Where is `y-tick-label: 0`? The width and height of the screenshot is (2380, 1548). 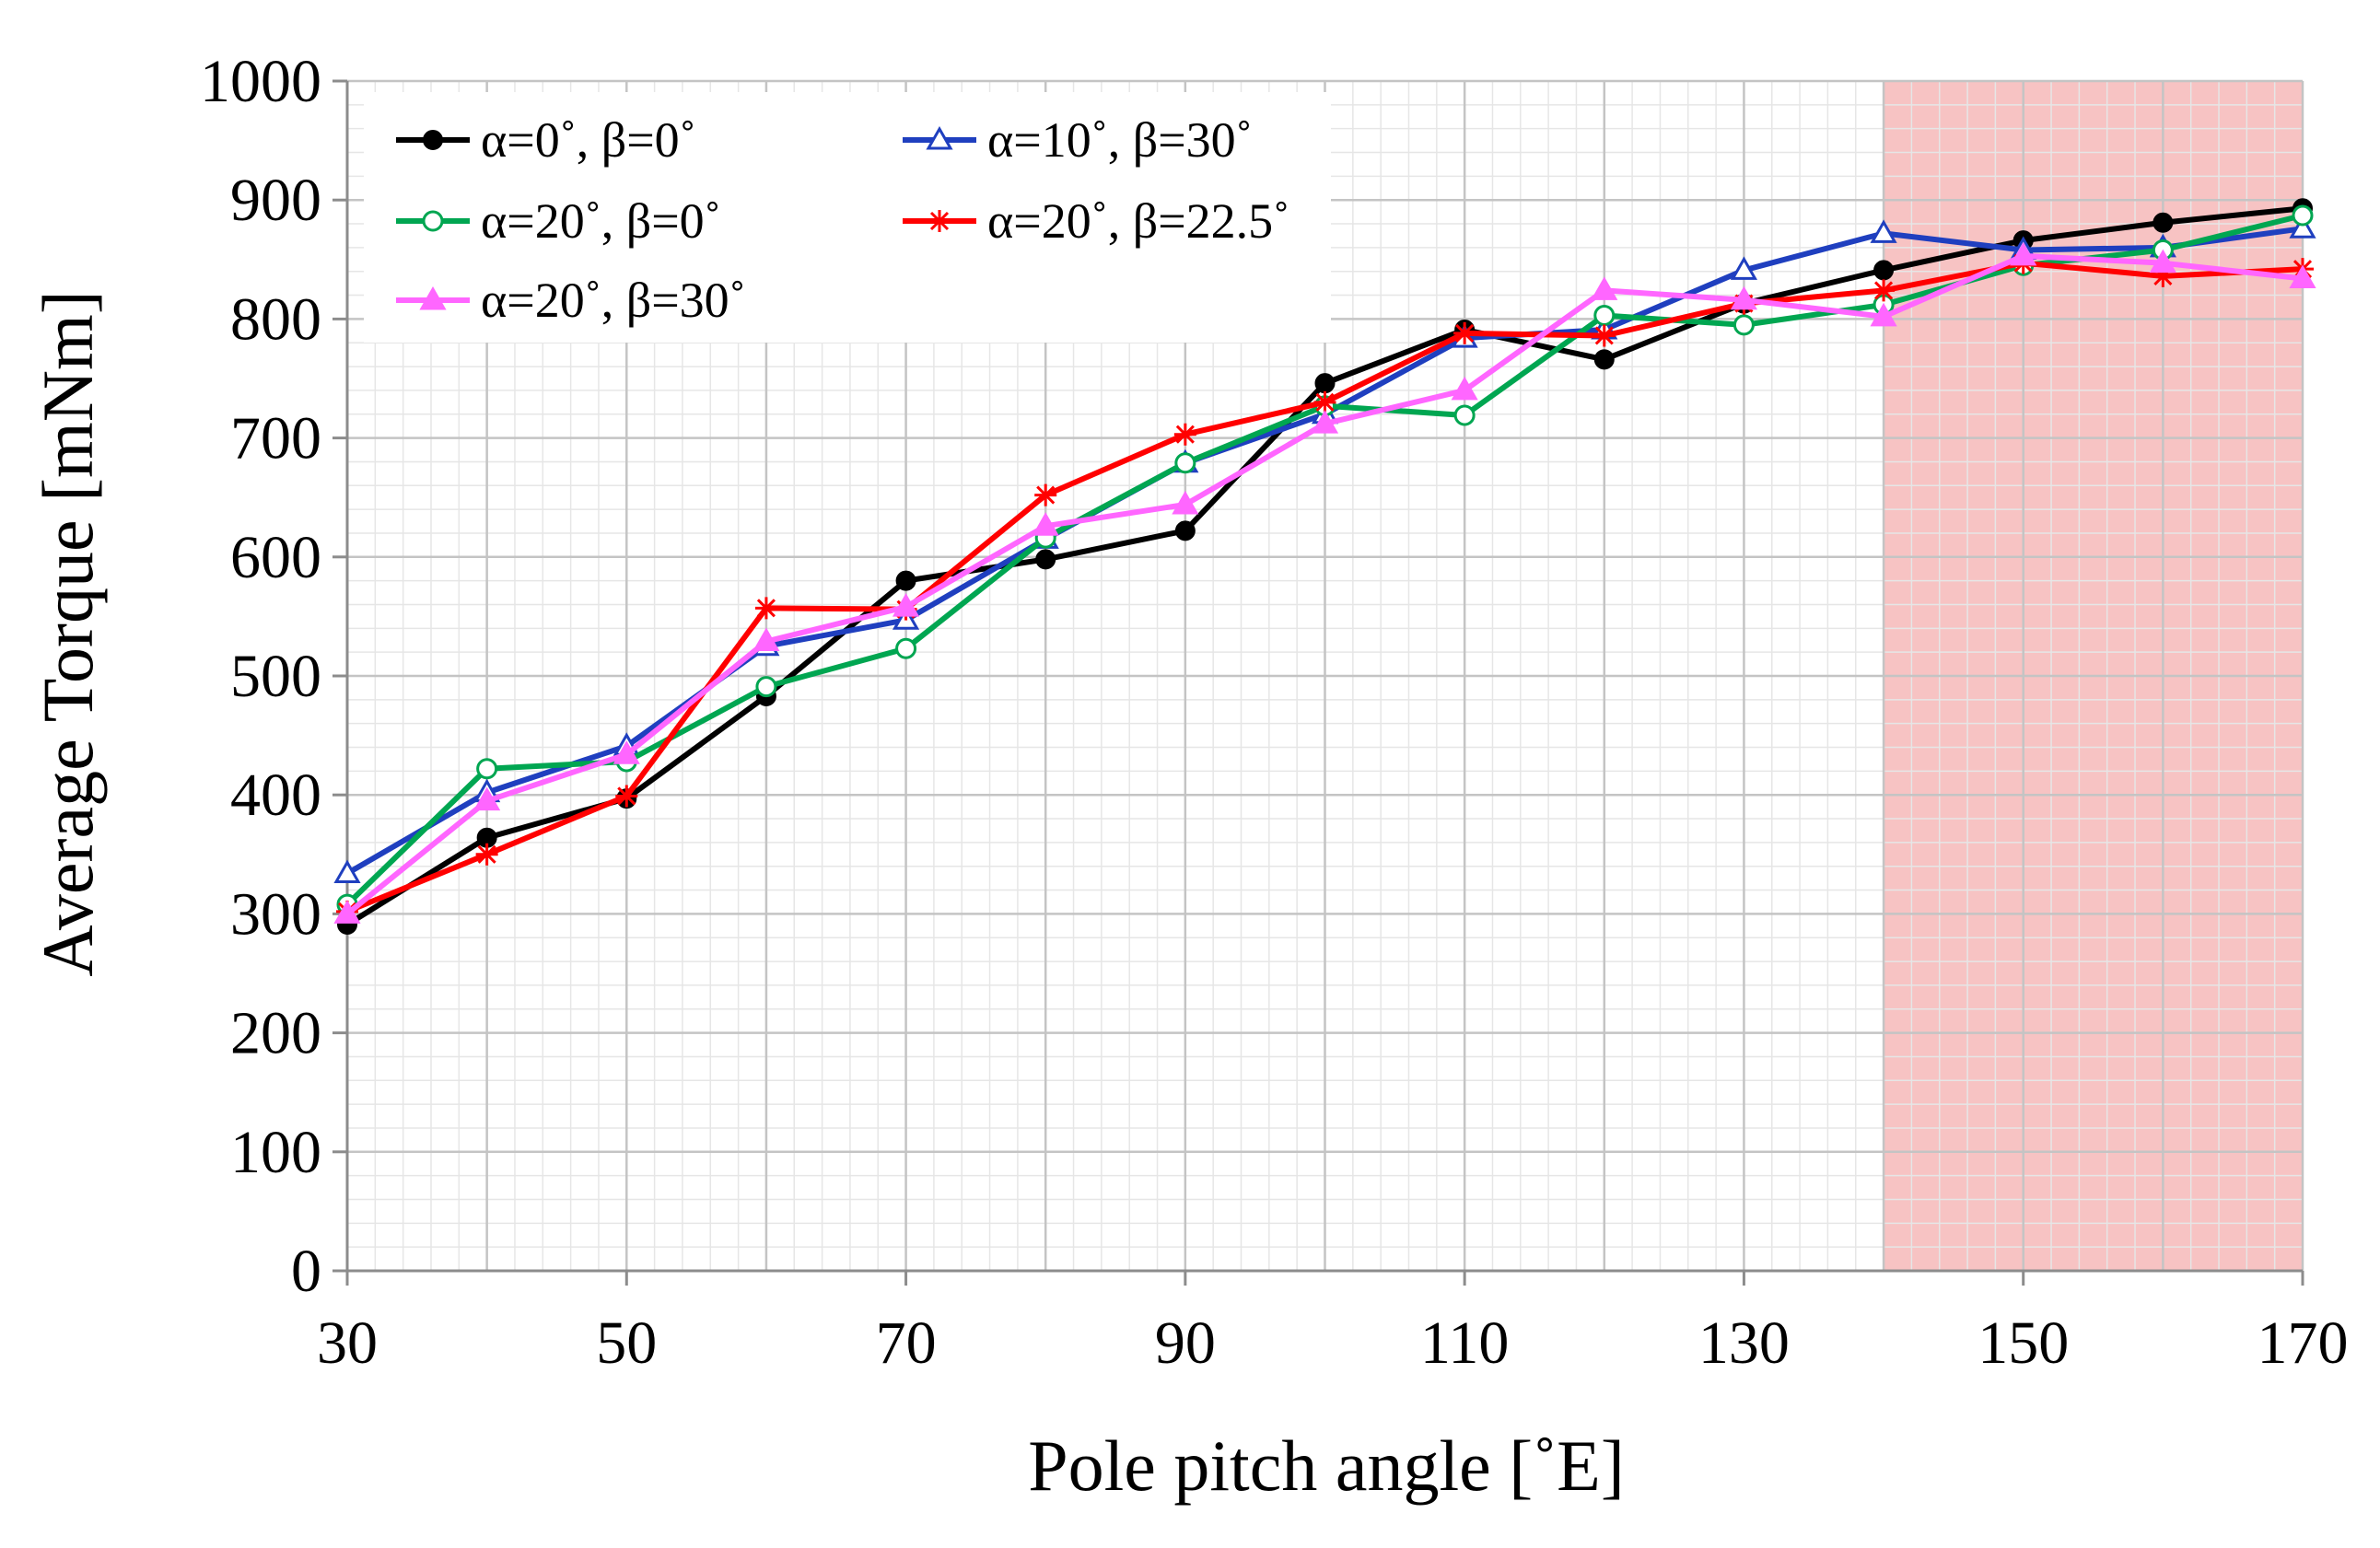
y-tick-label: 0 is located at coordinates (306, 1271).